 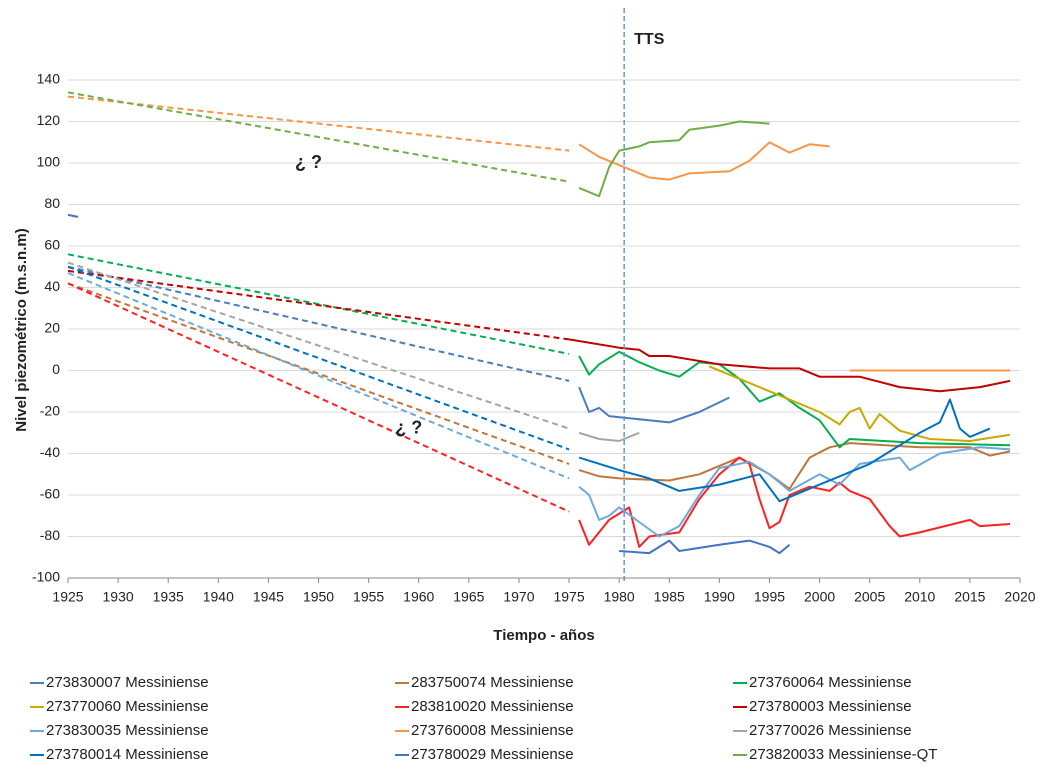 What do you see at coordinates (619, 597) in the screenshot?
I see `x-tick-label: 1980` at bounding box center [619, 597].